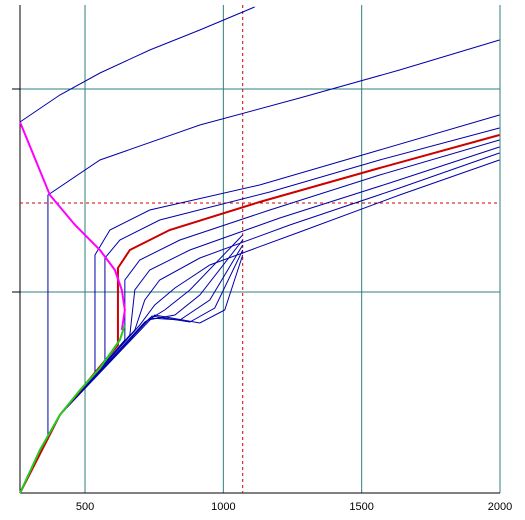 This screenshot has width=525, height=520. Describe the element at coordinates (500, 507) in the screenshot. I see `x-tick-label: 2000` at that location.